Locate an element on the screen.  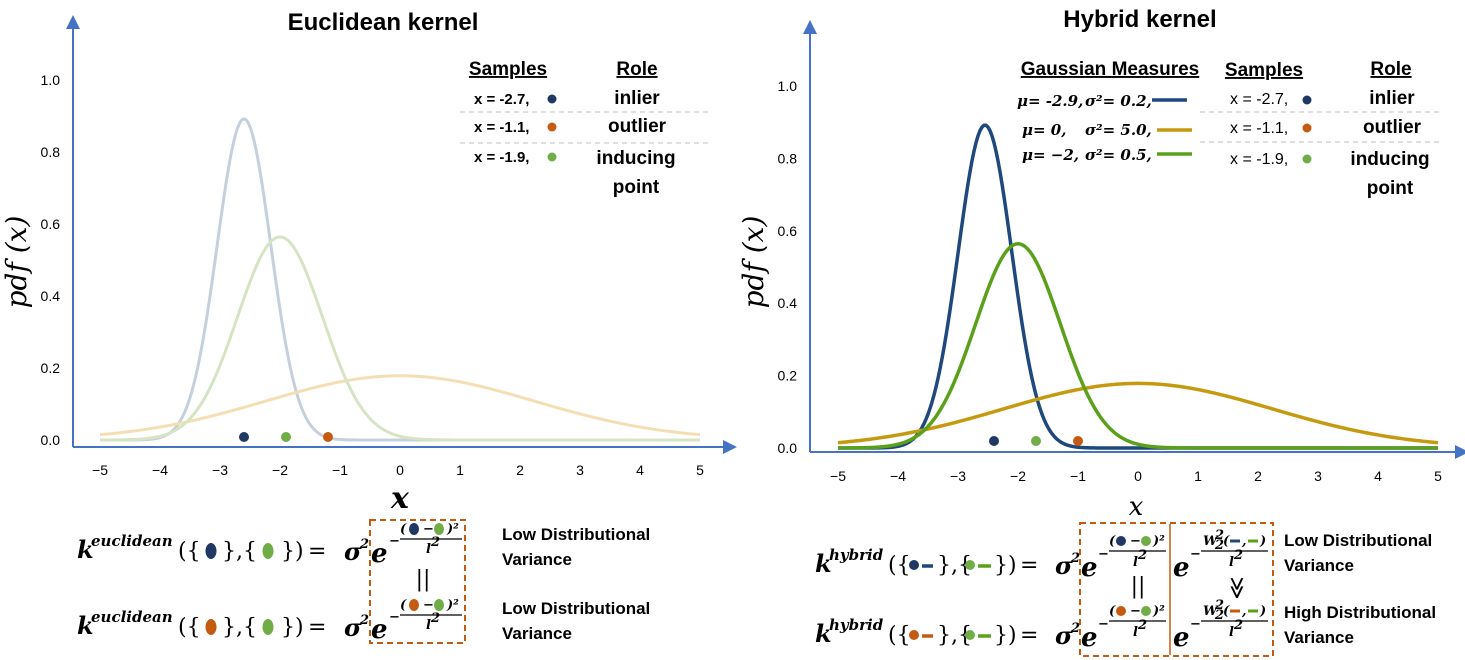
right-x-label: x is located at coordinates (1136, 507).